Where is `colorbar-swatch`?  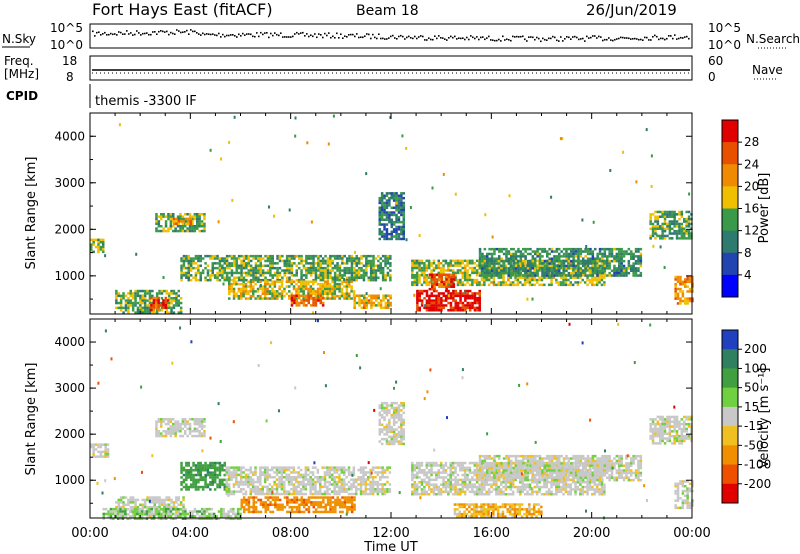 colorbar-swatch is located at coordinates (730, 153).